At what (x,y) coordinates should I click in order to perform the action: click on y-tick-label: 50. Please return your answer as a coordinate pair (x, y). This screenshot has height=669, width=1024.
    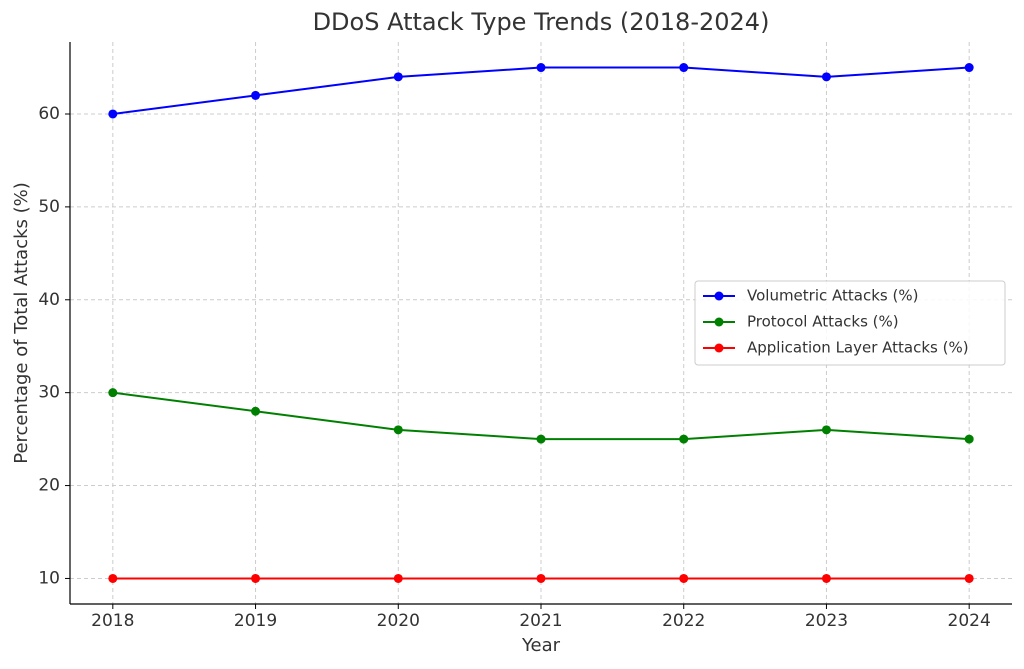
    Looking at the image, I should click on (49, 207).